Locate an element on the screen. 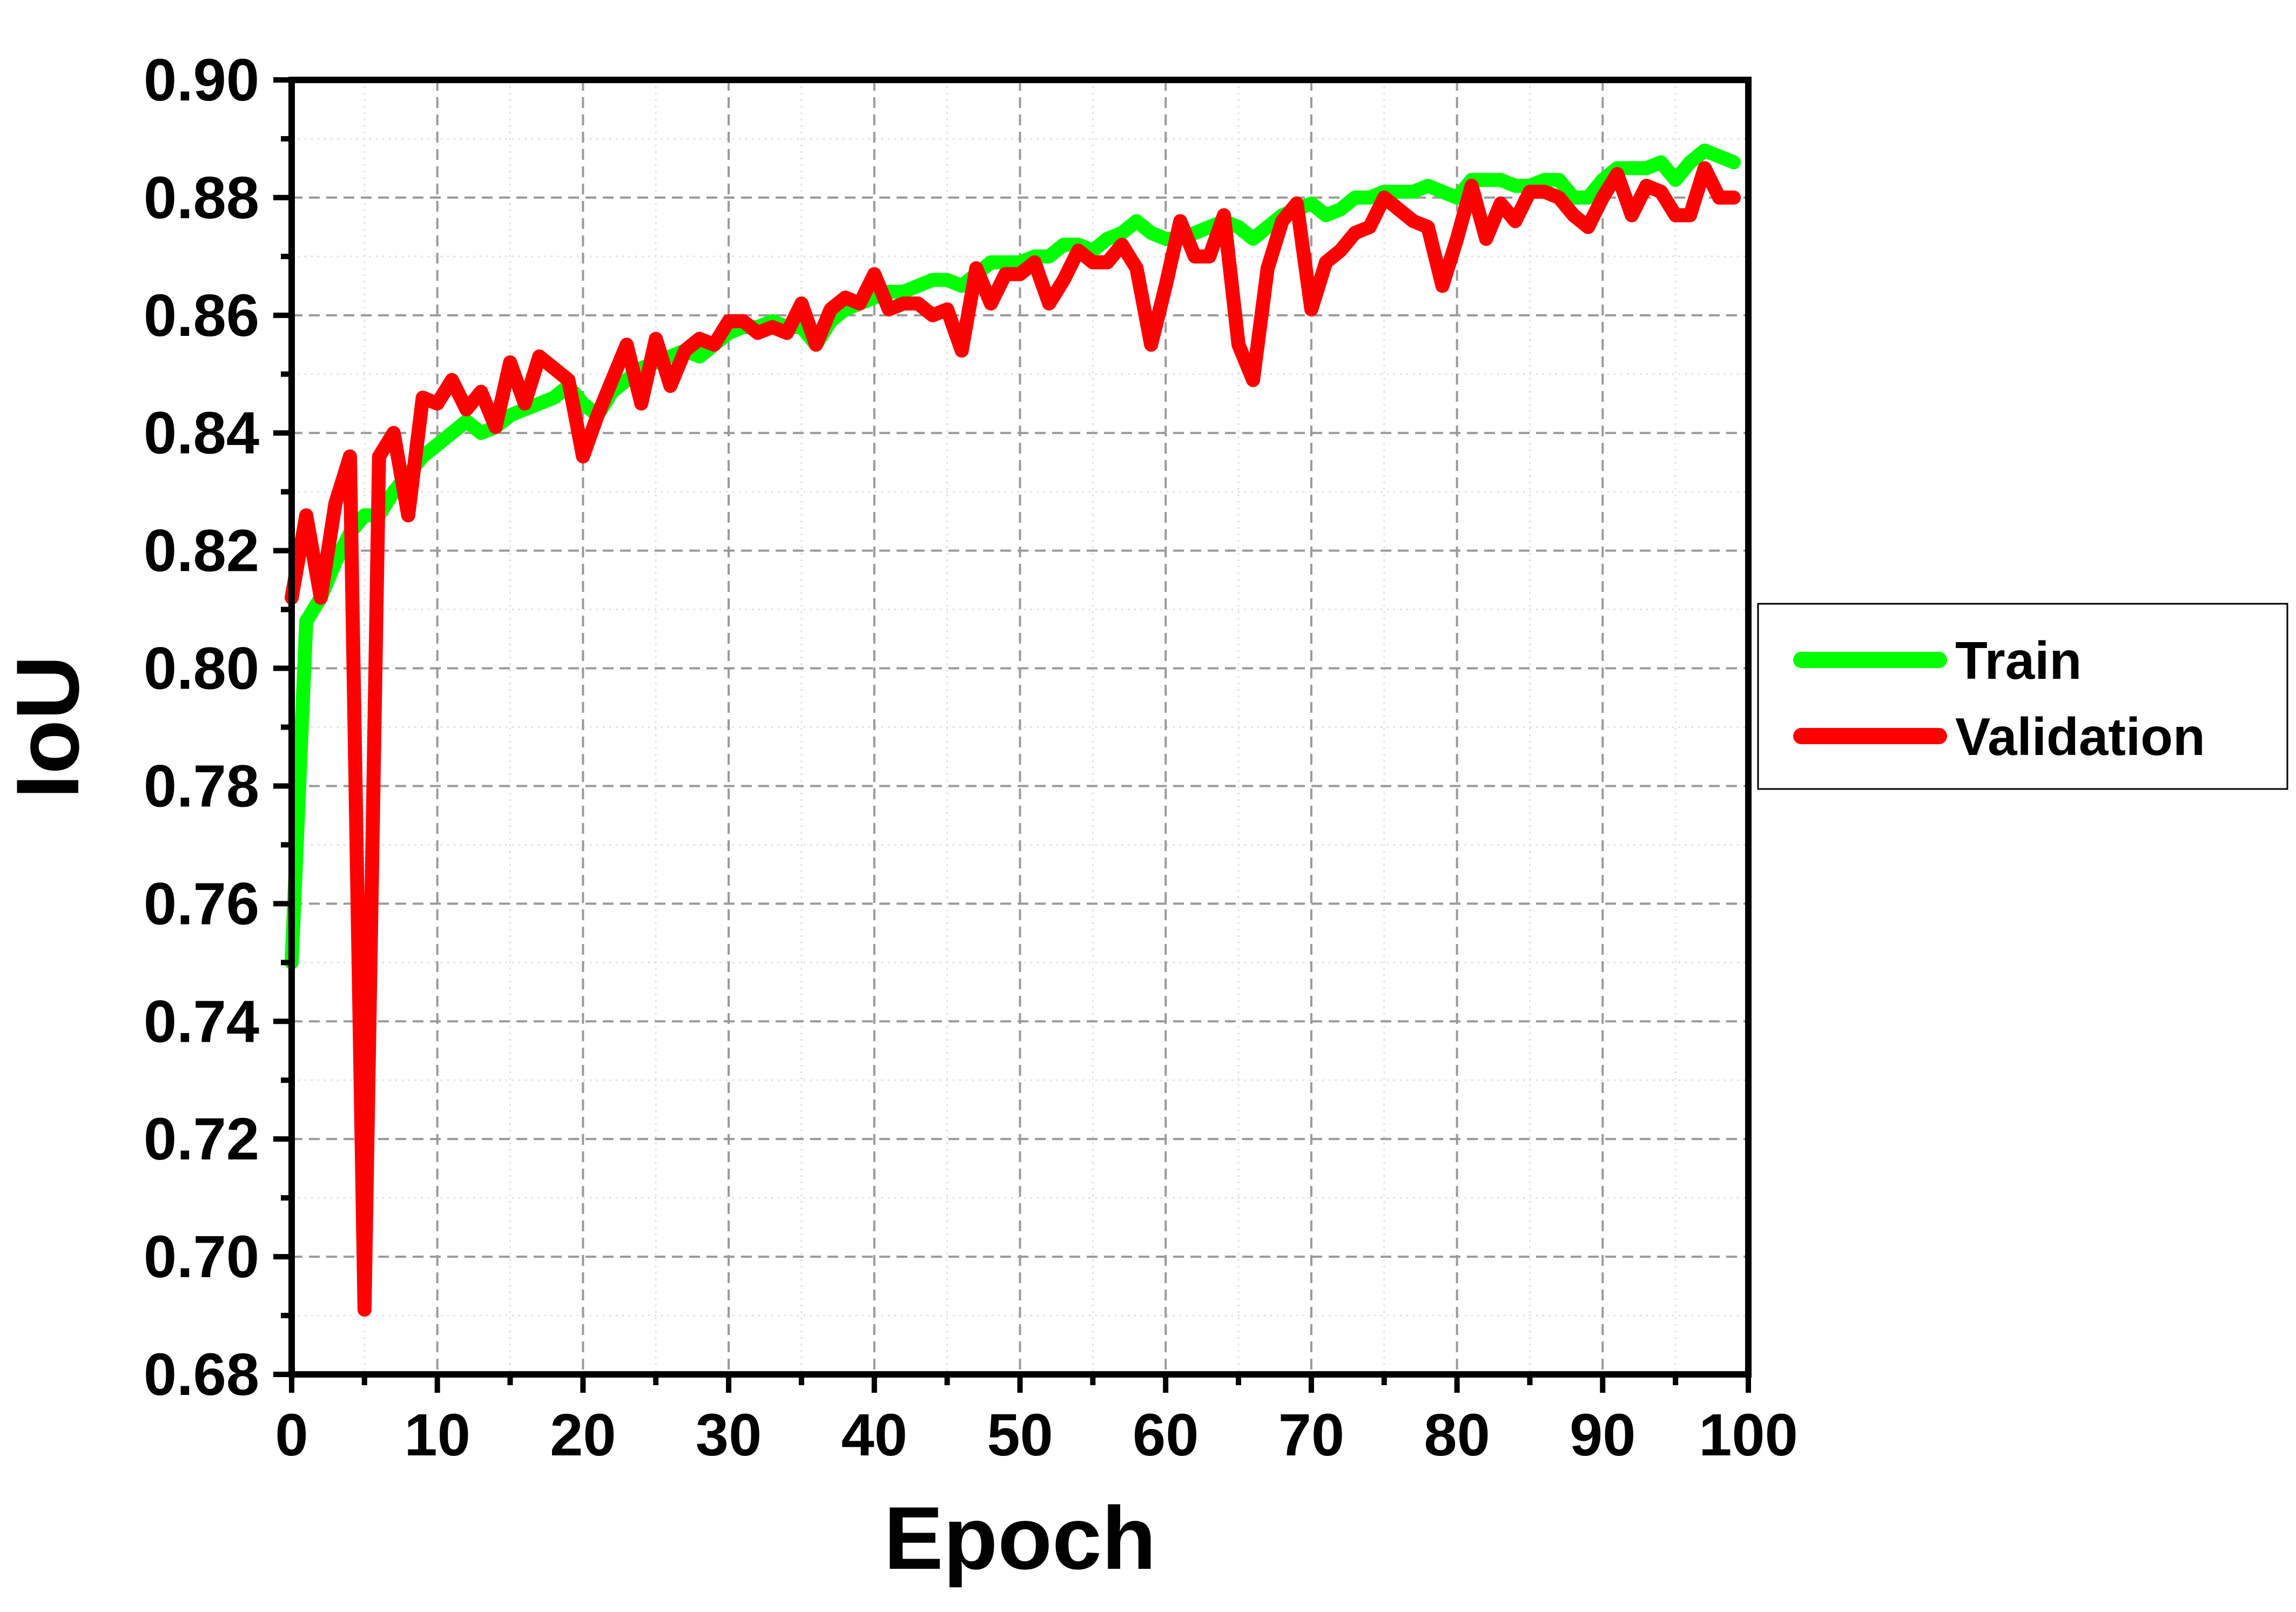  legend-label-validation: Validation is located at coordinates (2080, 736).